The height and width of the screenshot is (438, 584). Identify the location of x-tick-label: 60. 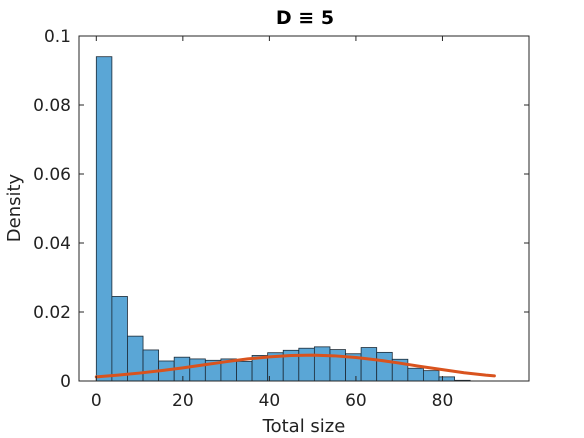
(356, 401).